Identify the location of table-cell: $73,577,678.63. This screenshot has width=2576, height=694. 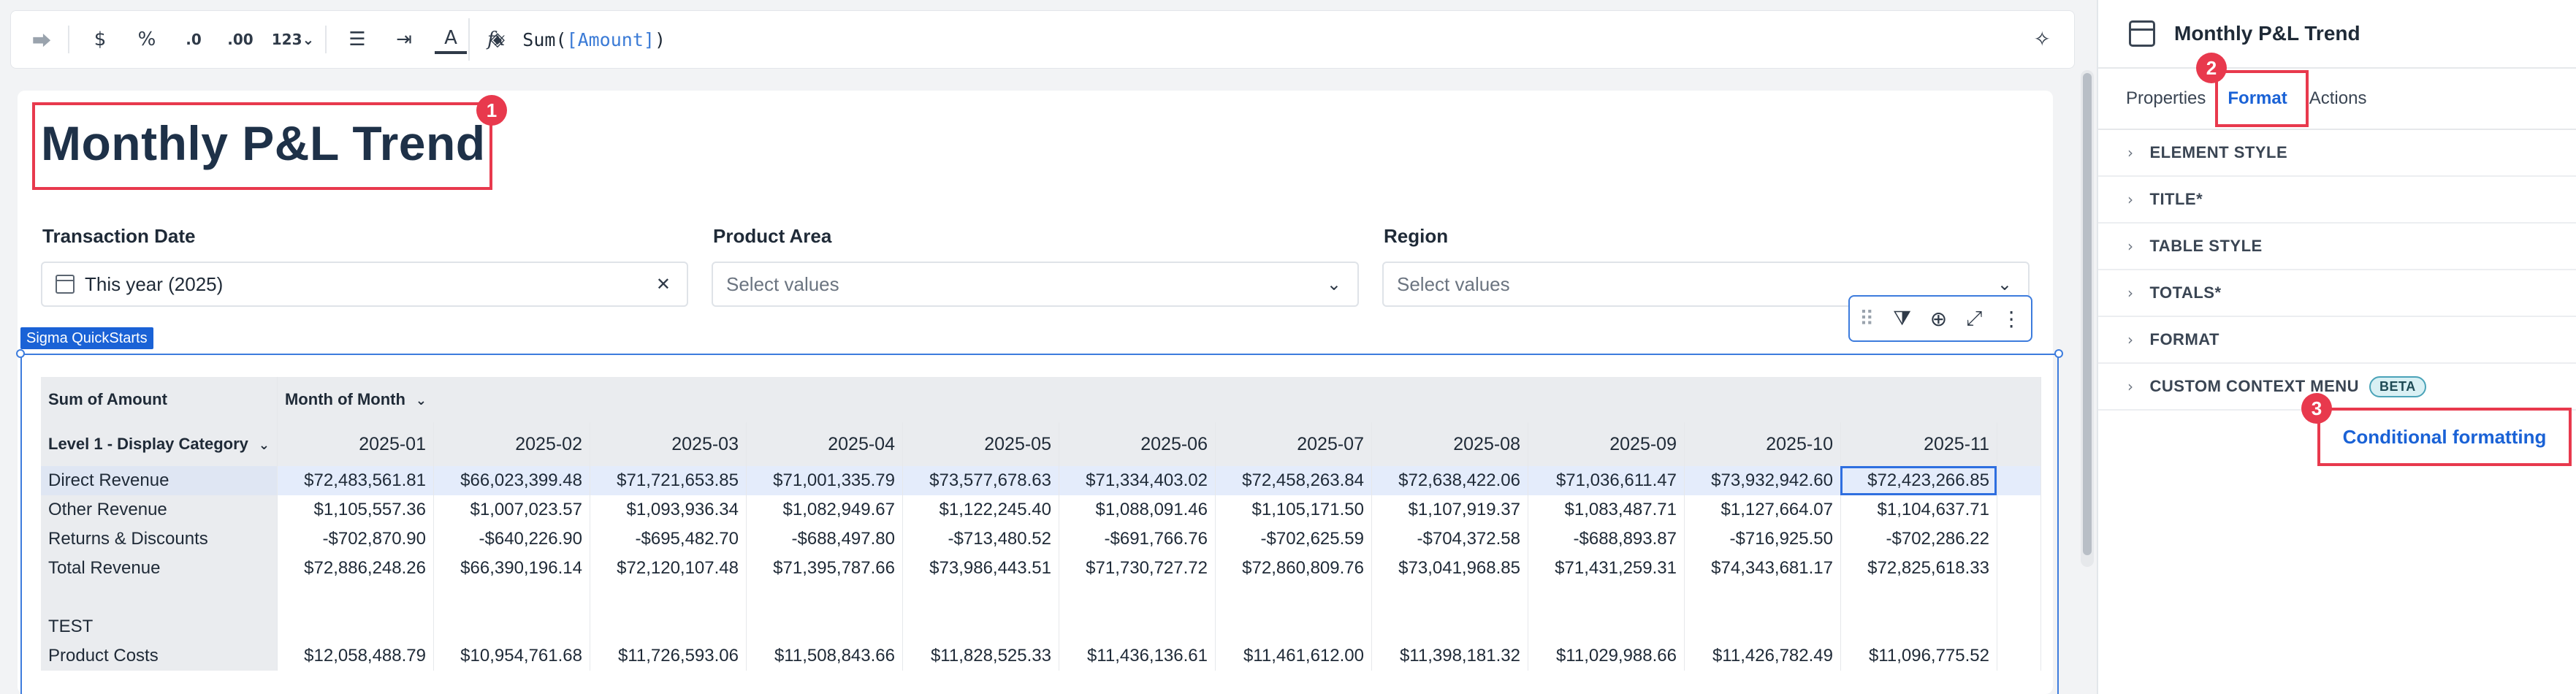
(980, 480).